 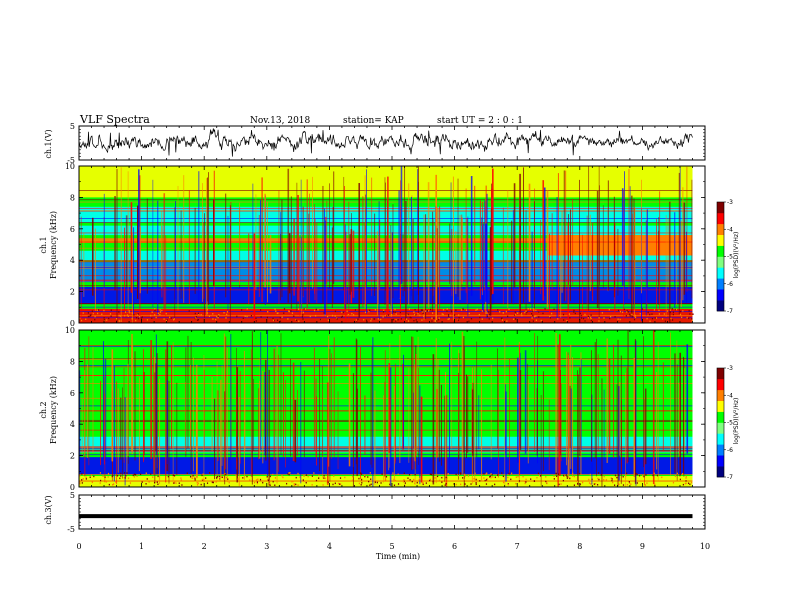 I want to click on ch1_wave-ytick-label: 5, so click(x=72, y=126).